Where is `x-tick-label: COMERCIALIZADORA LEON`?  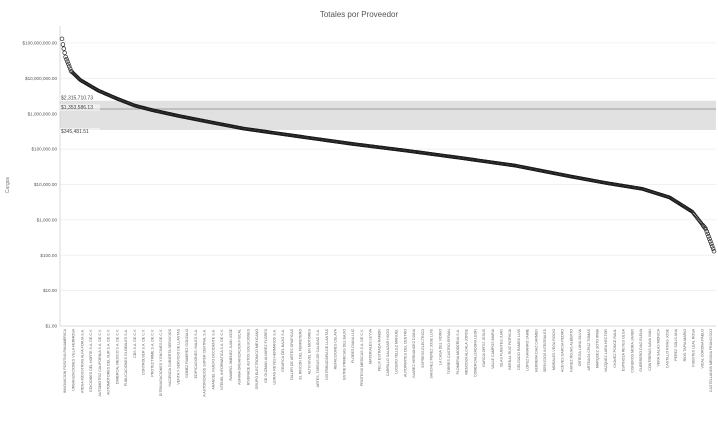
x-tick-label: COMERCIALIZADORA LEON is located at coordinates (475, 353).